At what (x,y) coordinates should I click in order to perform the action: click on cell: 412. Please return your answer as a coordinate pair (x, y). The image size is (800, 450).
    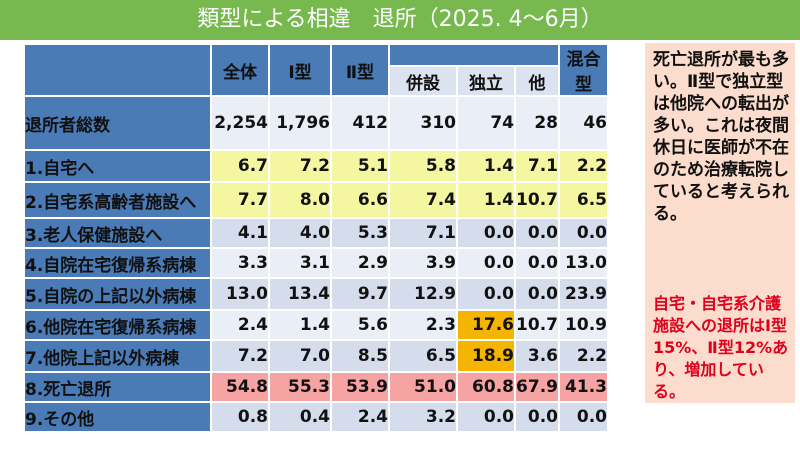
    Looking at the image, I should click on (360, 123).